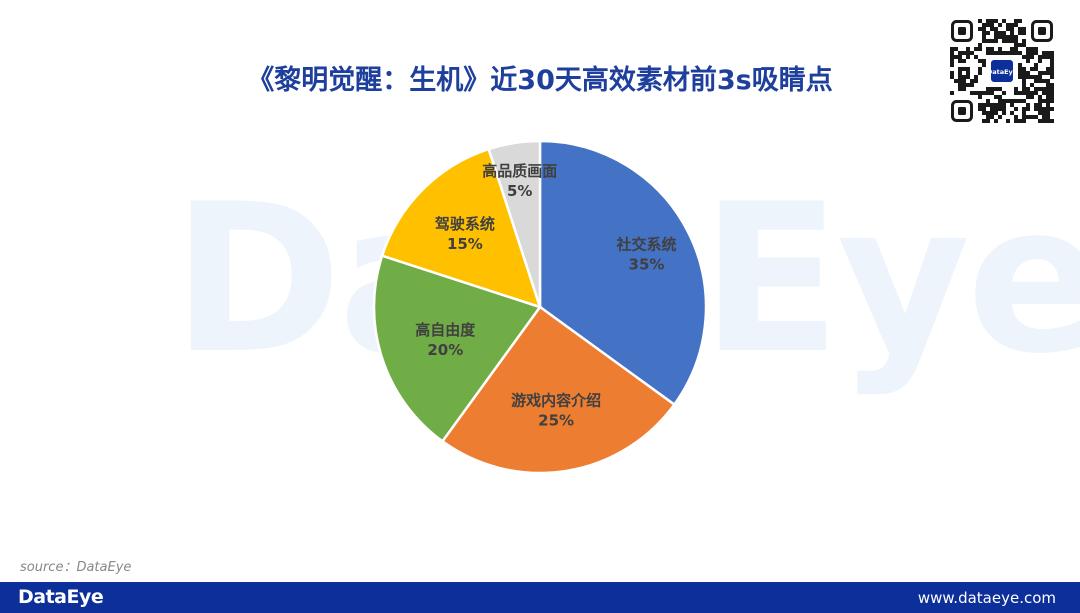 This screenshot has width=1080, height=613. Describe the element at coordinates (465, 224) in the screenshot. I see `slice-label-3: 驾驶系统` at that location.